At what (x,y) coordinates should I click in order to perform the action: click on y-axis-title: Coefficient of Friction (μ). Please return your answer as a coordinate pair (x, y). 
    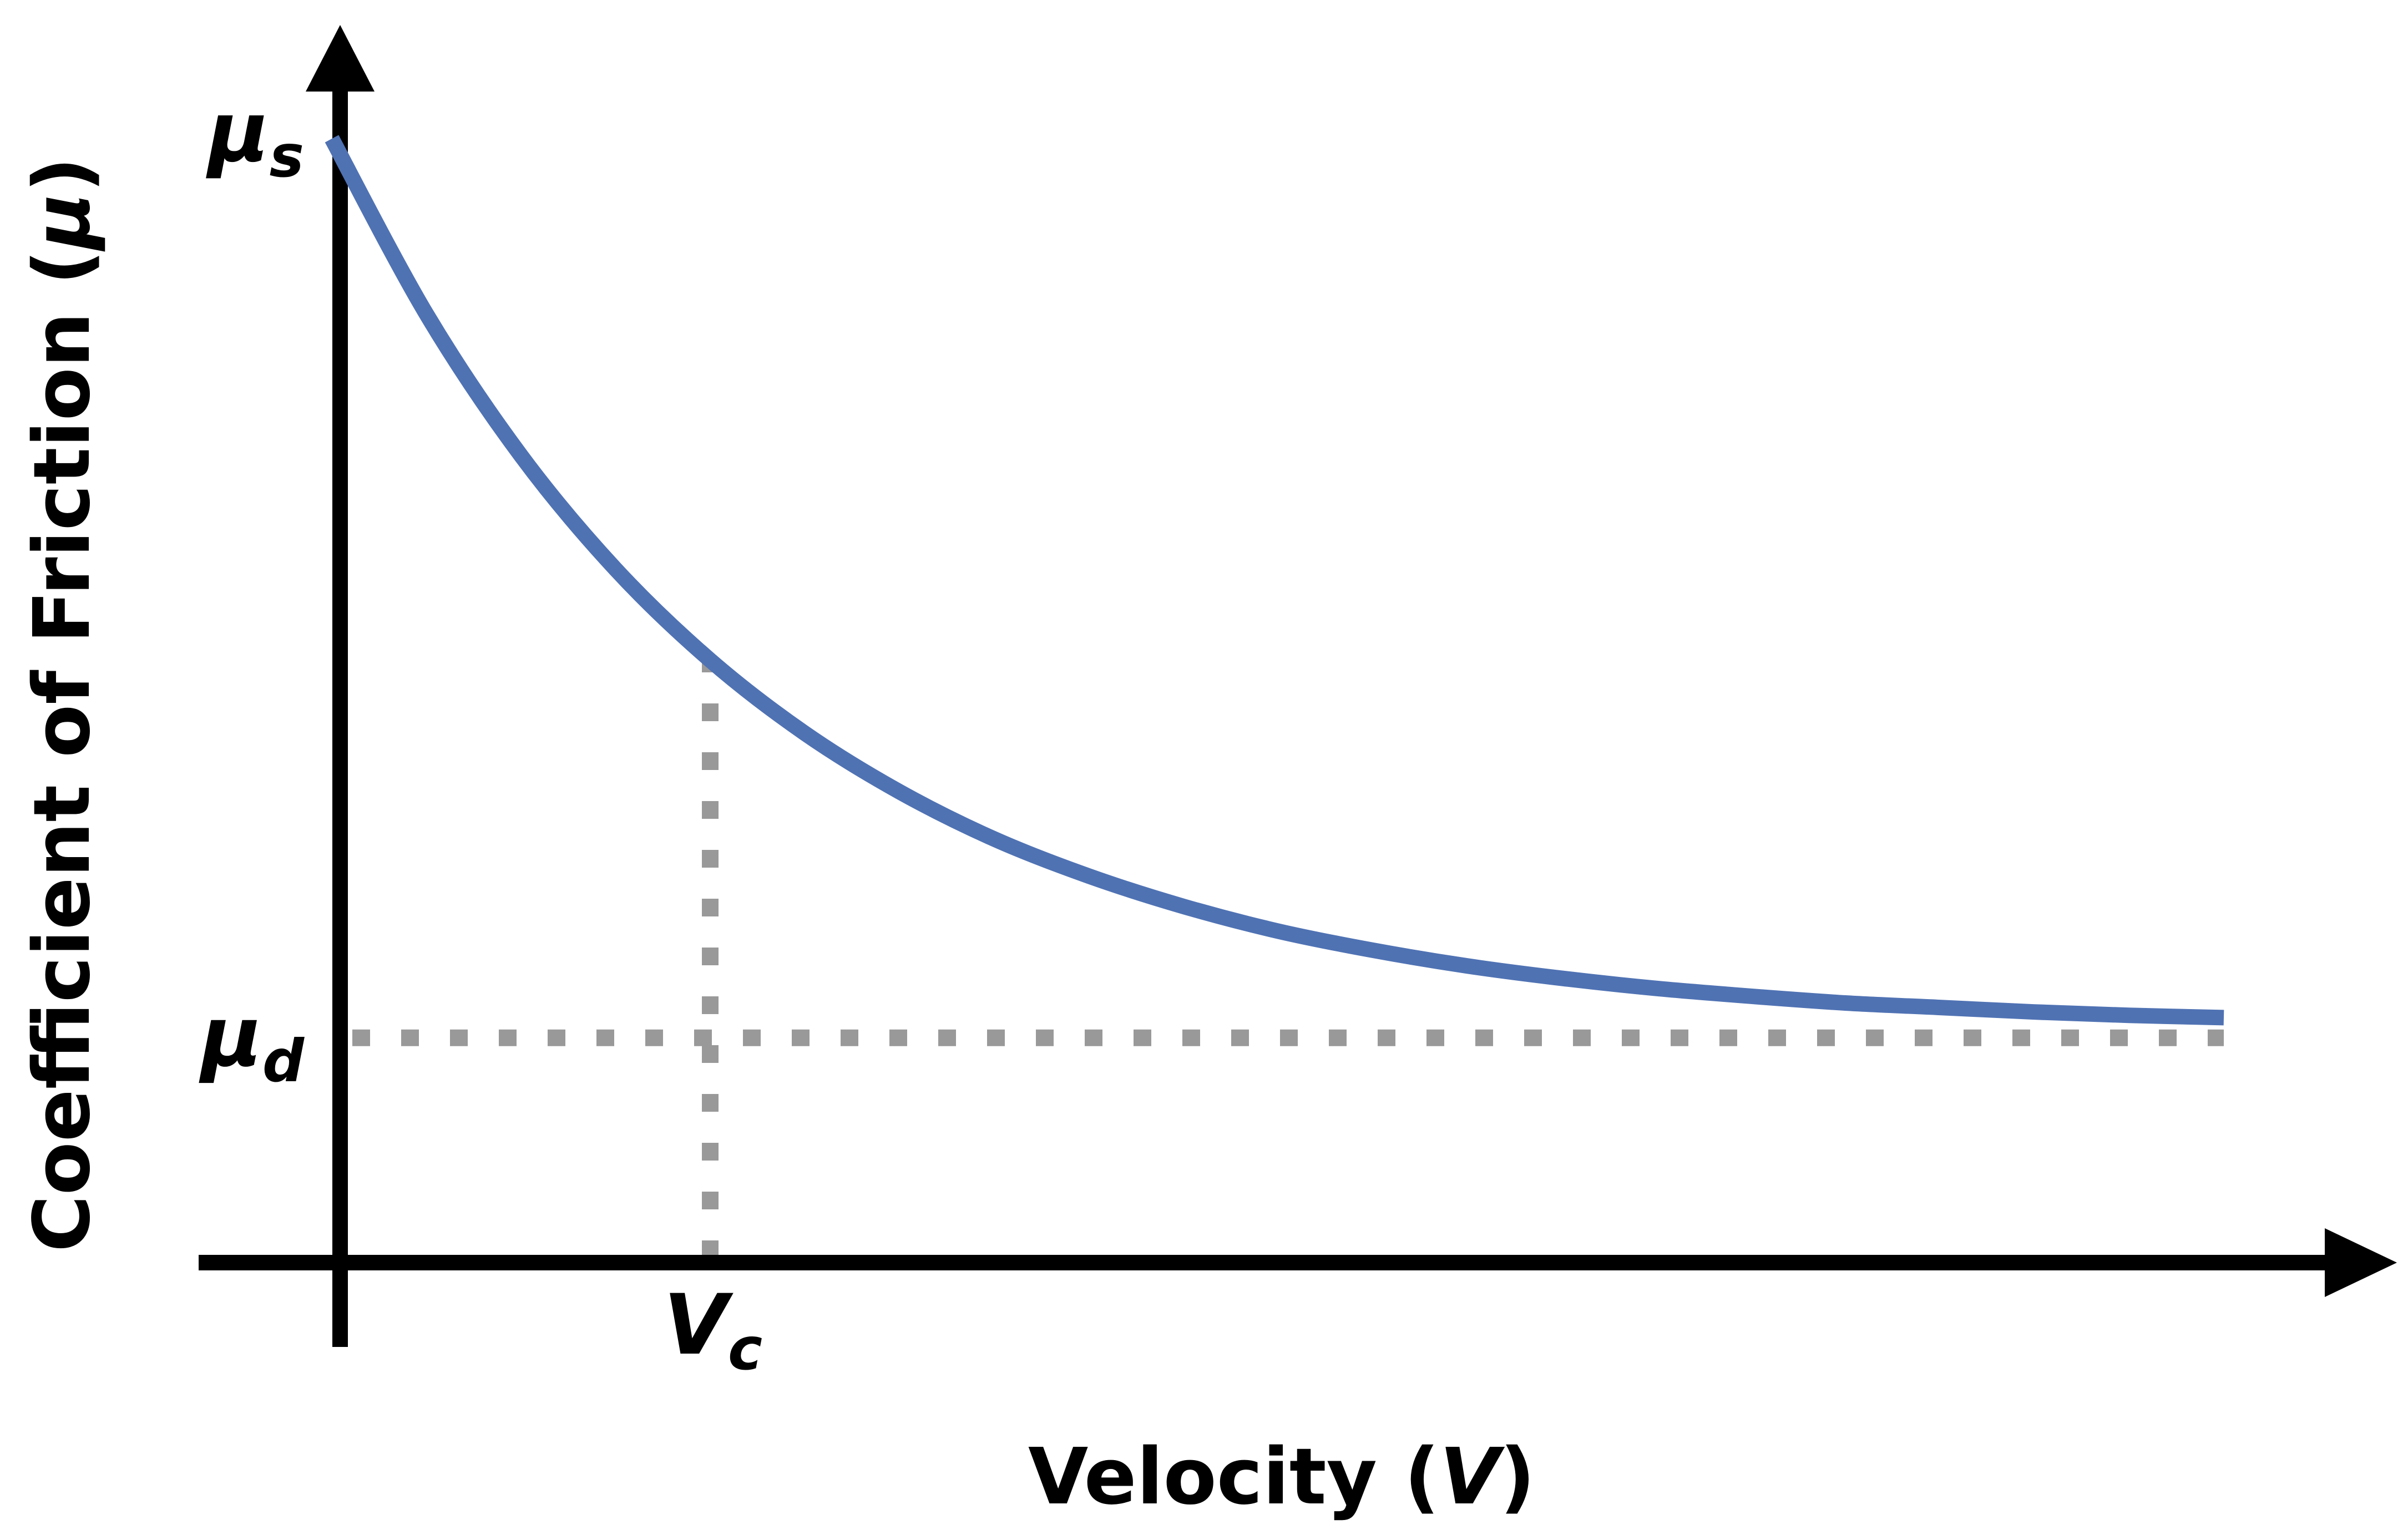
    Looking at the image, I should click on (62, 704).